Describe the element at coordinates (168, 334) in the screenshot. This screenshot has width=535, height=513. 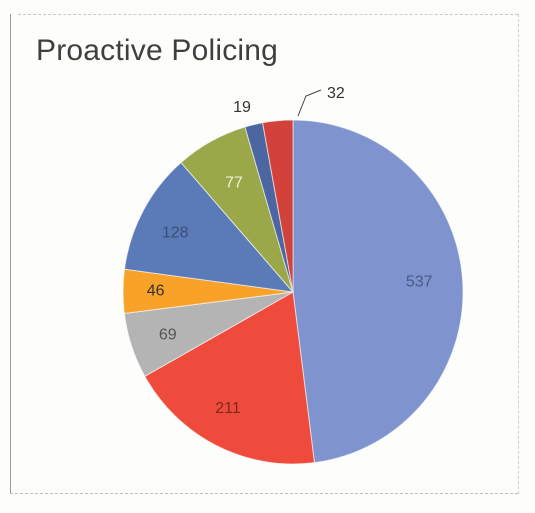
I see `data-label-69: 69` at that location.